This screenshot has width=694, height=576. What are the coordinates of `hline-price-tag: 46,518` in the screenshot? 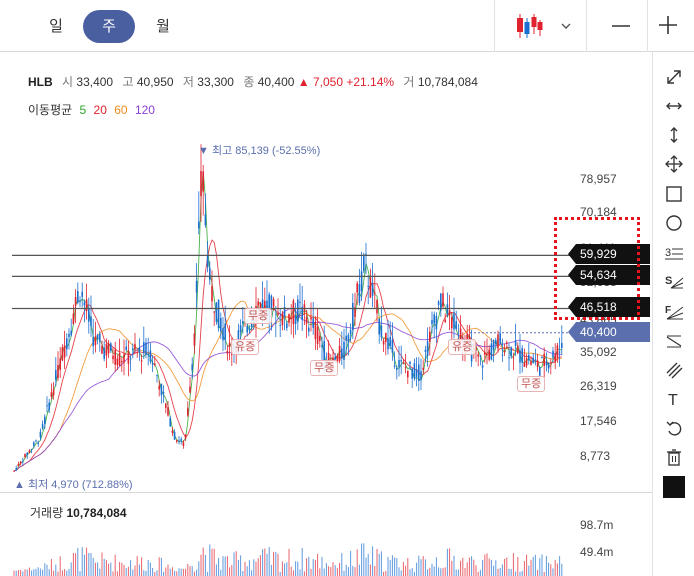 It's located at (609, 307).